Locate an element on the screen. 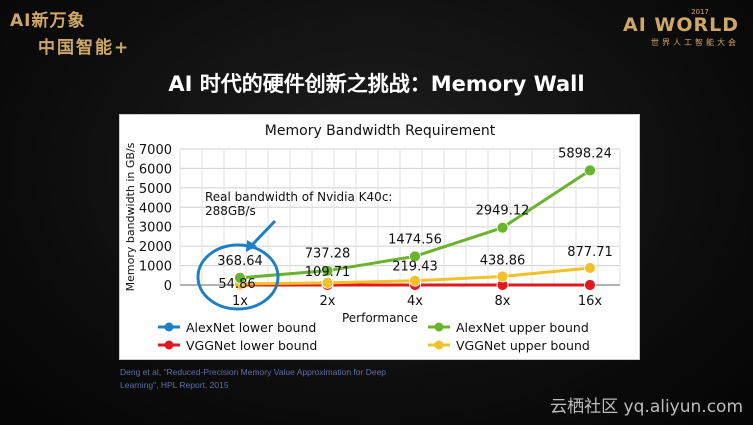  brand-right: 2017 AI WORLD 世界人工智能大会 is located at coordinates (680, 28).